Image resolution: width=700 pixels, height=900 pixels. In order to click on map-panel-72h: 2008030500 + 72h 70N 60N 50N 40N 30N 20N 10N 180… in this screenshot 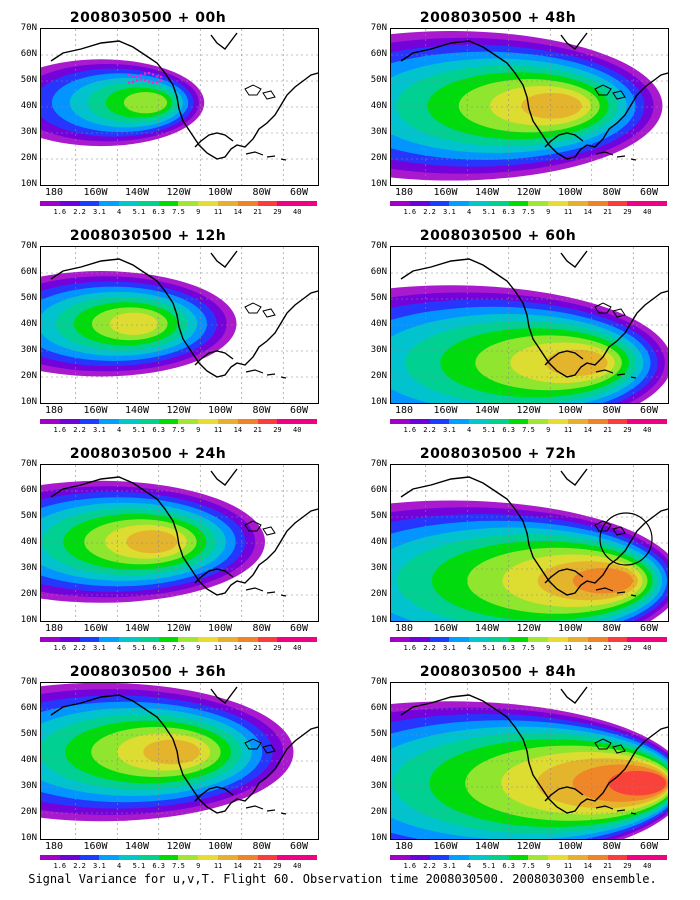, I will do `click(523, 553)`.